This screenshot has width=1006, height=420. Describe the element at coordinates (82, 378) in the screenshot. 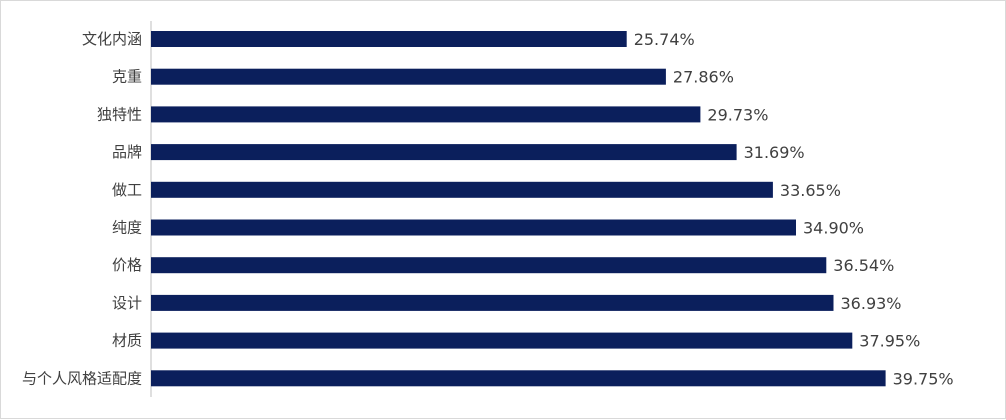

I see `category-label-9: 与个人风格适配度` at that location.